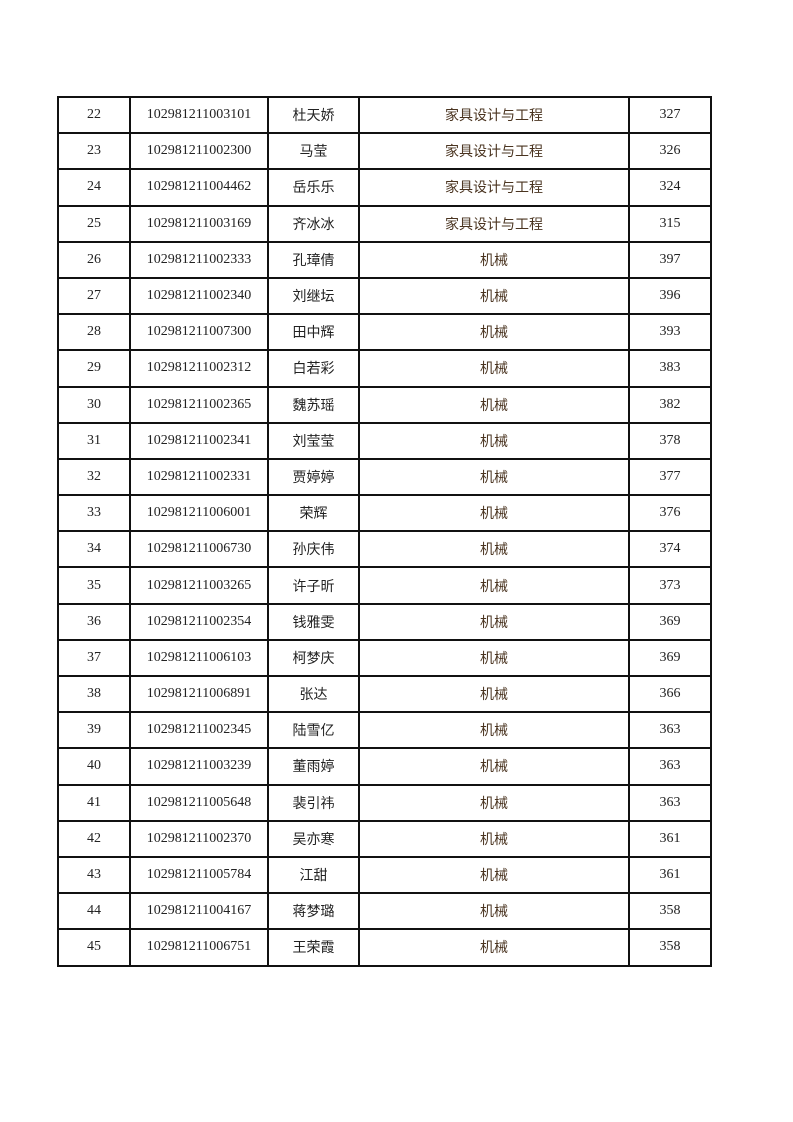  What do you see at coordinates (94, 549) in the screenshot?
I see `row-number-cell: 34` at bounding box center [94, 549].